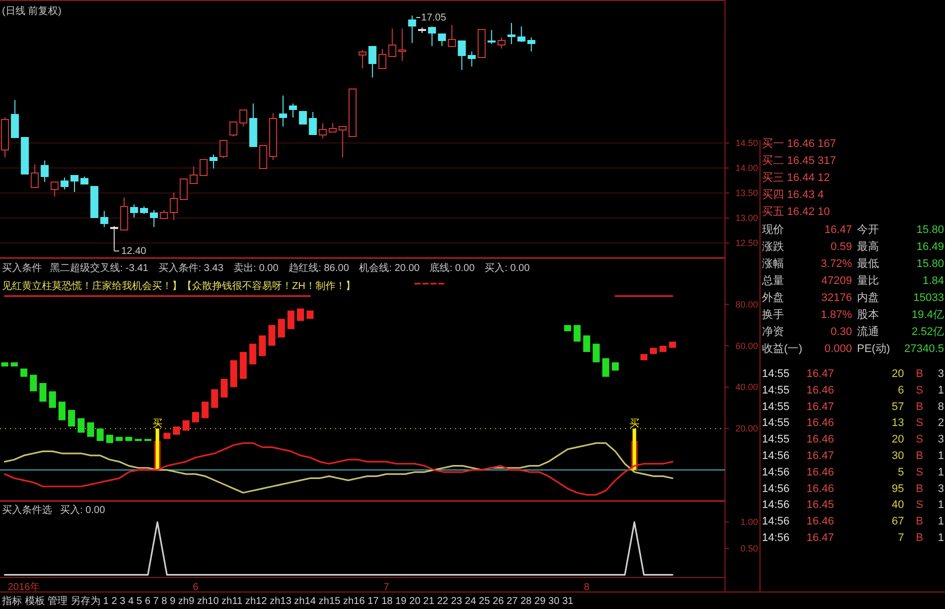  Describe the element at coordinates (853, 505) in the screenshot. I see `text: 14:56 16.45 40 S 1` at that location.